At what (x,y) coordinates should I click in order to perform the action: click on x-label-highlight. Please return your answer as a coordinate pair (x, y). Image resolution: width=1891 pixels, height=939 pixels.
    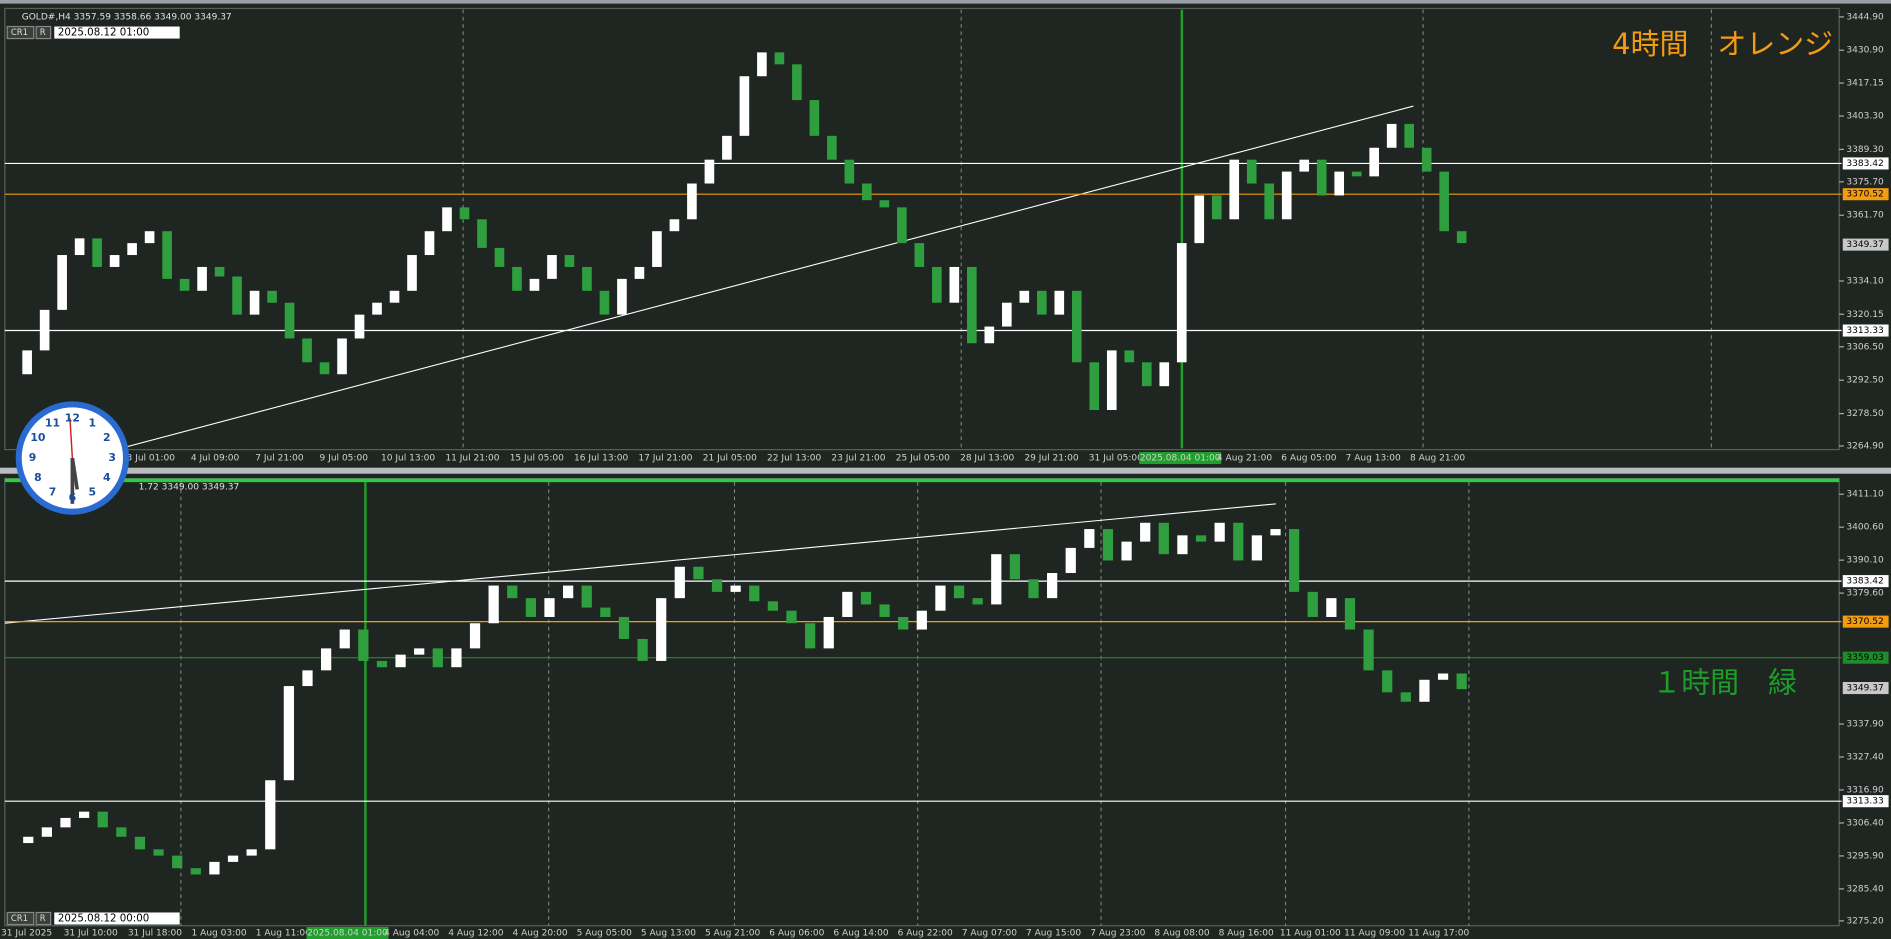
    Looking at the image, I should click on (347, 932).